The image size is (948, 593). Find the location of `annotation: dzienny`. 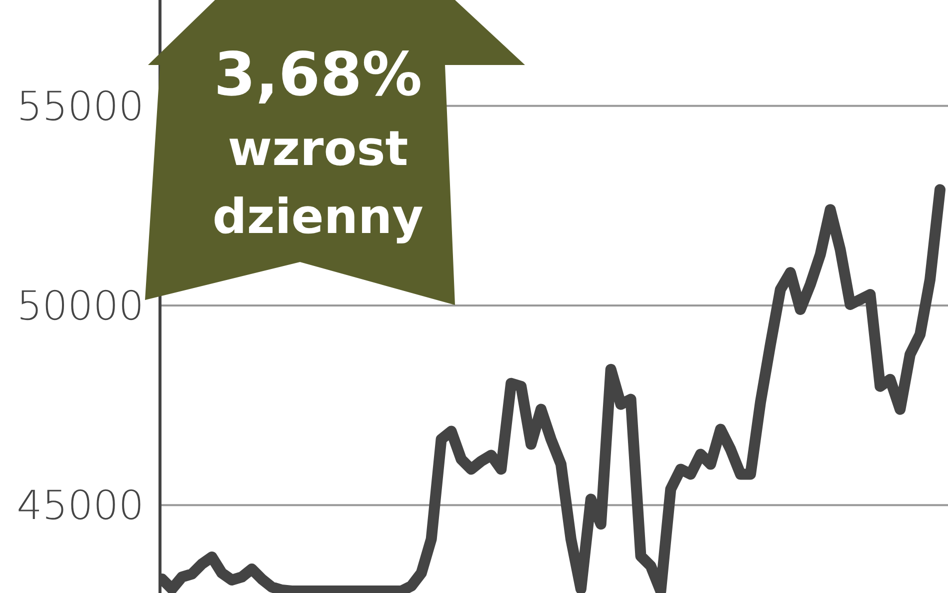

annotation: dzienny is located at coordinates (318, 217).